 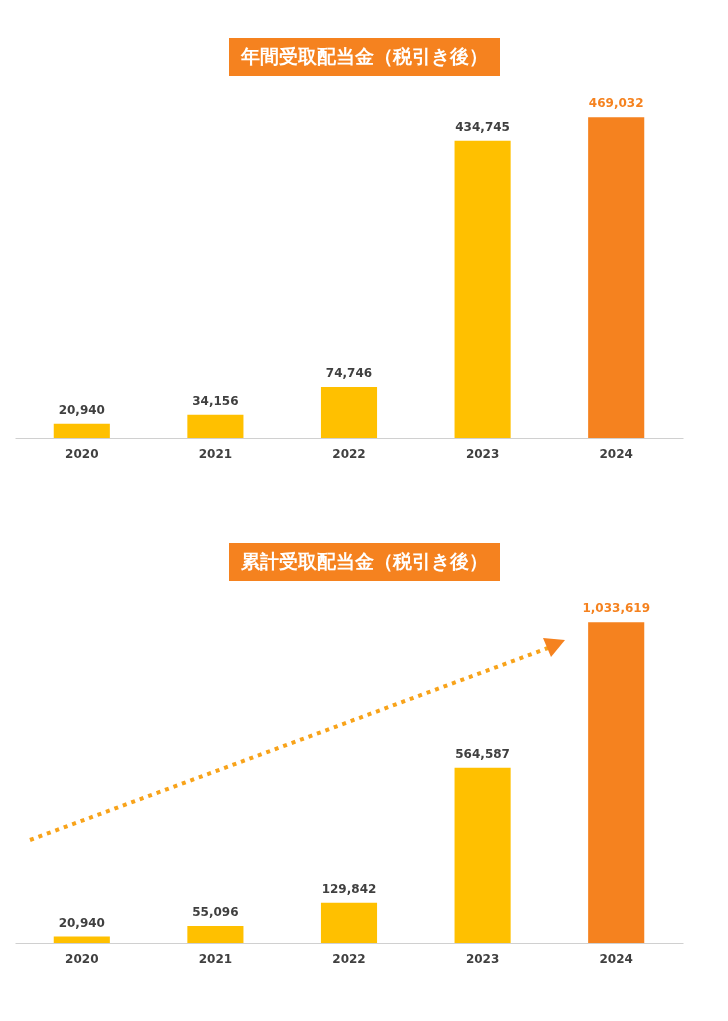 What do you see at coordinates (616, 103) in the screenshot?
I see `data-label: 469,032` at bounding box center [616, 103].